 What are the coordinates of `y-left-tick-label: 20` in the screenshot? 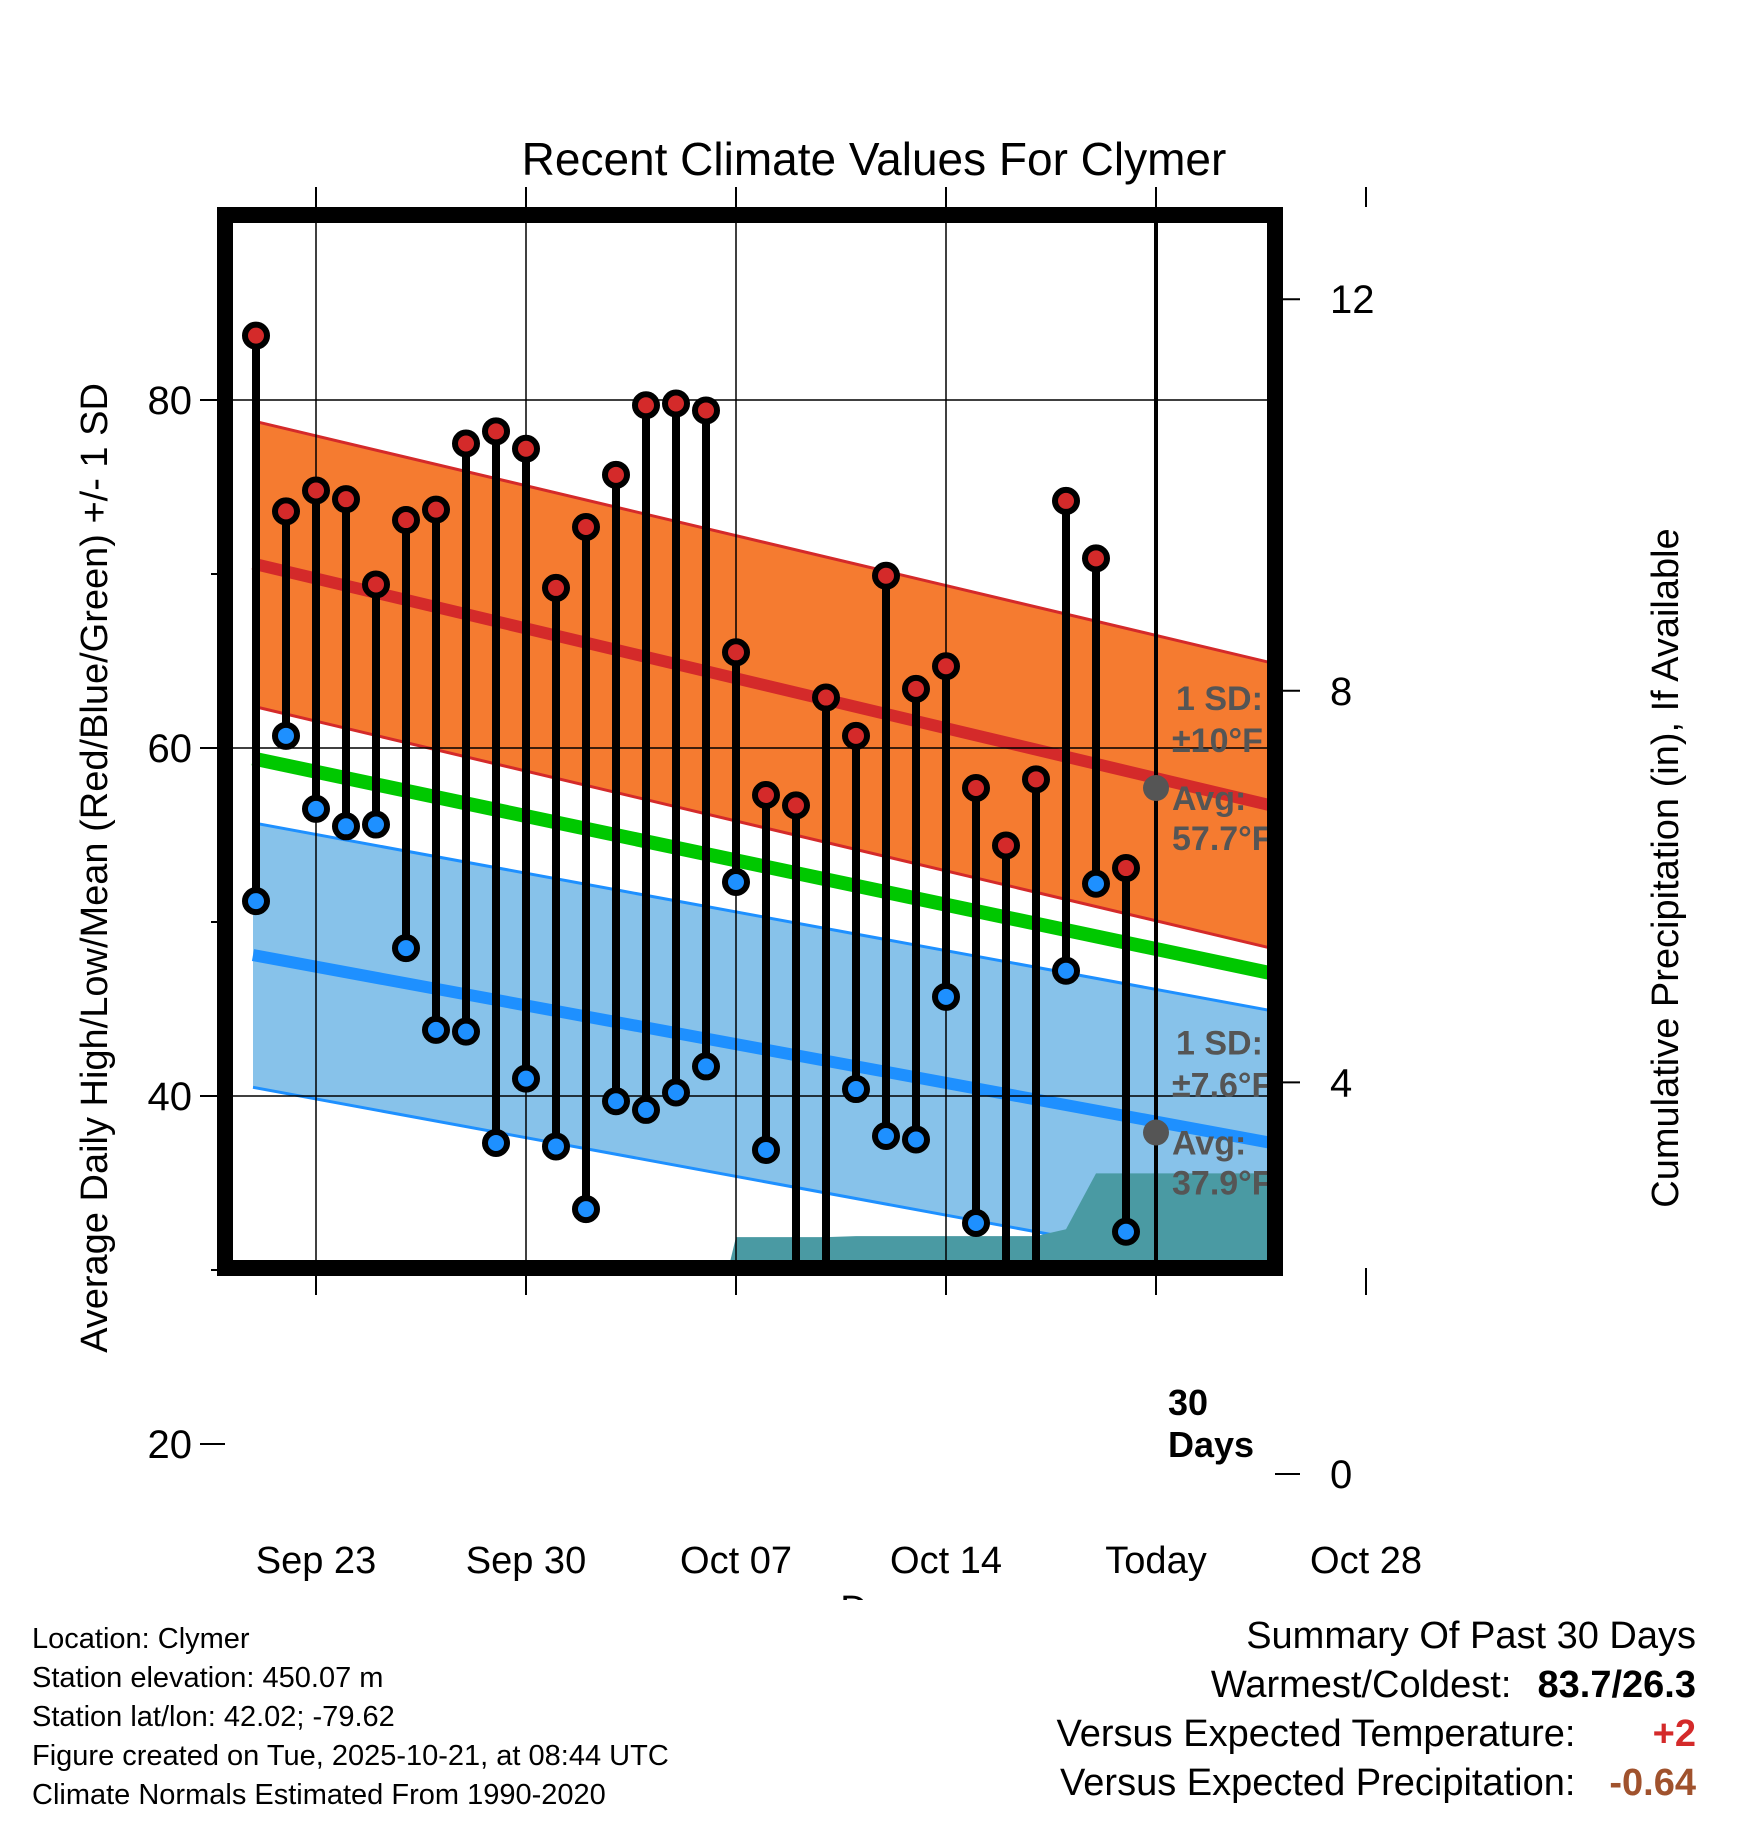 It's located at (170, 1445).